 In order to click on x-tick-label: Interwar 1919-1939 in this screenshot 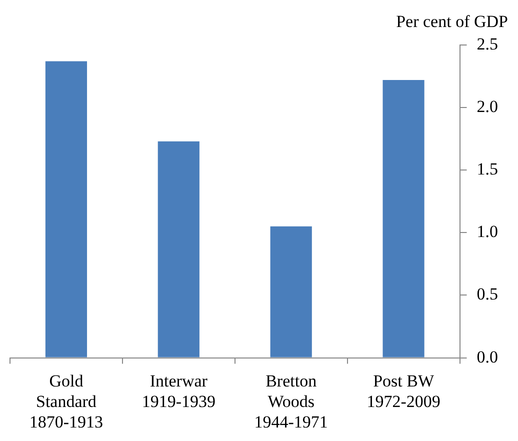, I will do `click(179, 391)`.